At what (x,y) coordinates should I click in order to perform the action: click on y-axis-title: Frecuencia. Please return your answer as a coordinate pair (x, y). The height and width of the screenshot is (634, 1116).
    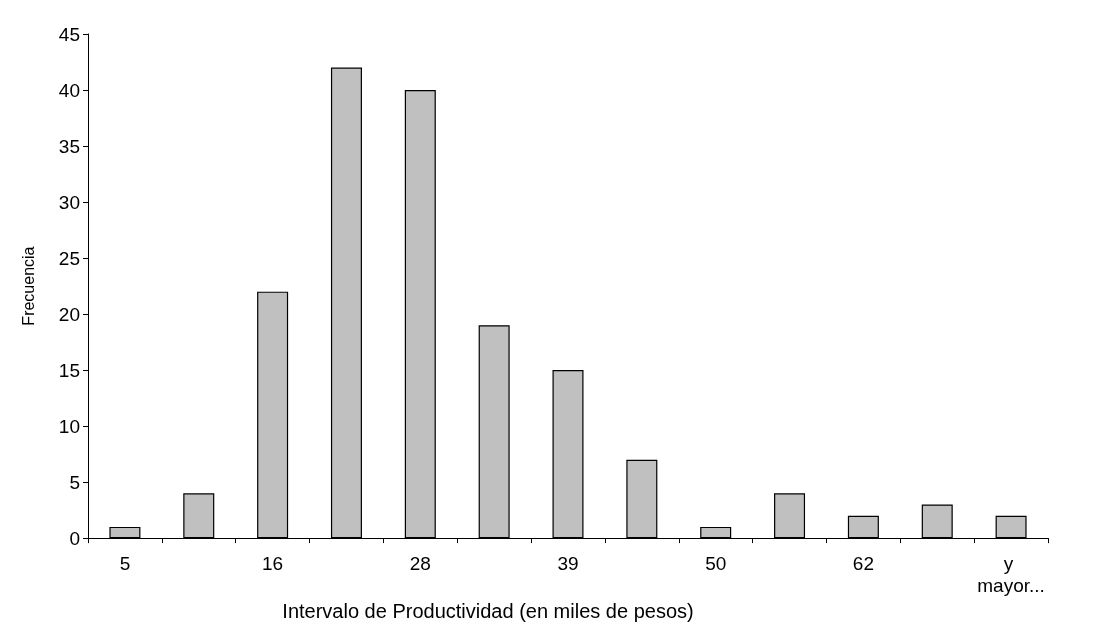
    Looking at the image, I should click on (28, 286).